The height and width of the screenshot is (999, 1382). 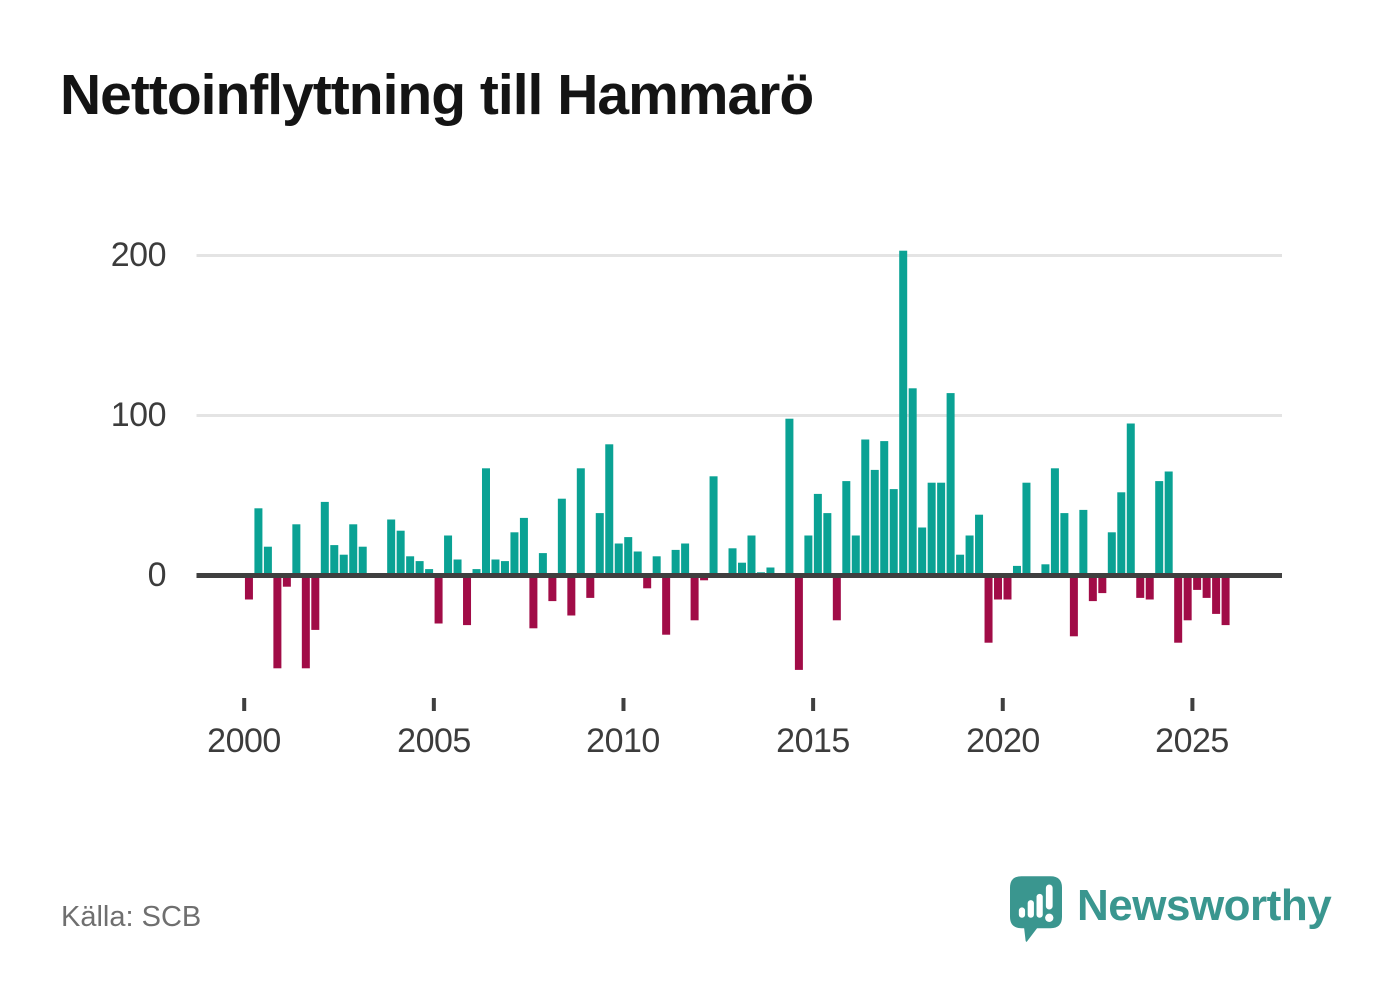 What do you see at coordinates (437, 95) in the screenshot?
I see `page-title: Nettoinflyttning till Hammarö` at bounding box center [437, 95].